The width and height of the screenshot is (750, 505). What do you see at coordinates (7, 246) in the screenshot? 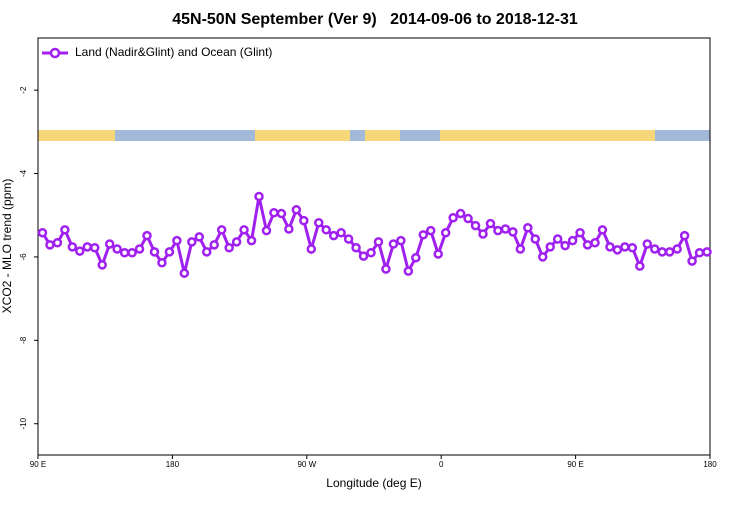
I see `y-axis-label: XCO2 - MLO trend (ppm)` at bounding box center [7, 246].